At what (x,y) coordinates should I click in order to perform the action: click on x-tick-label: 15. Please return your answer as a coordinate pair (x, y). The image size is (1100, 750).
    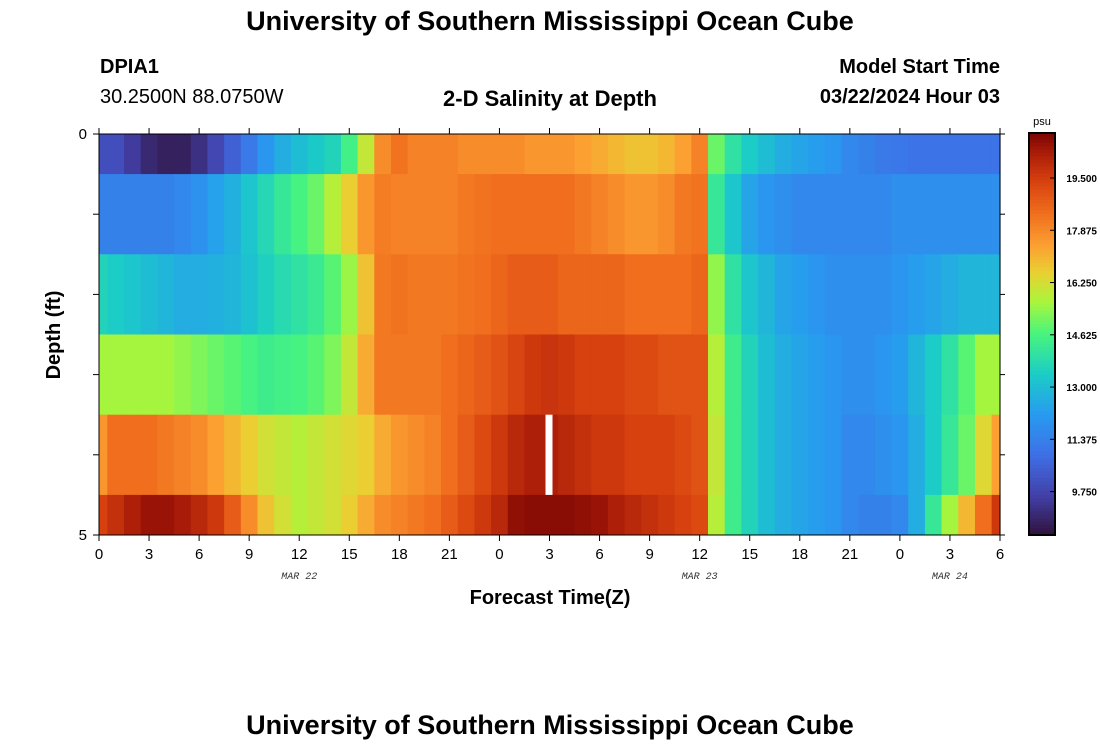
    Looking at the image, I should click on (749, 554).